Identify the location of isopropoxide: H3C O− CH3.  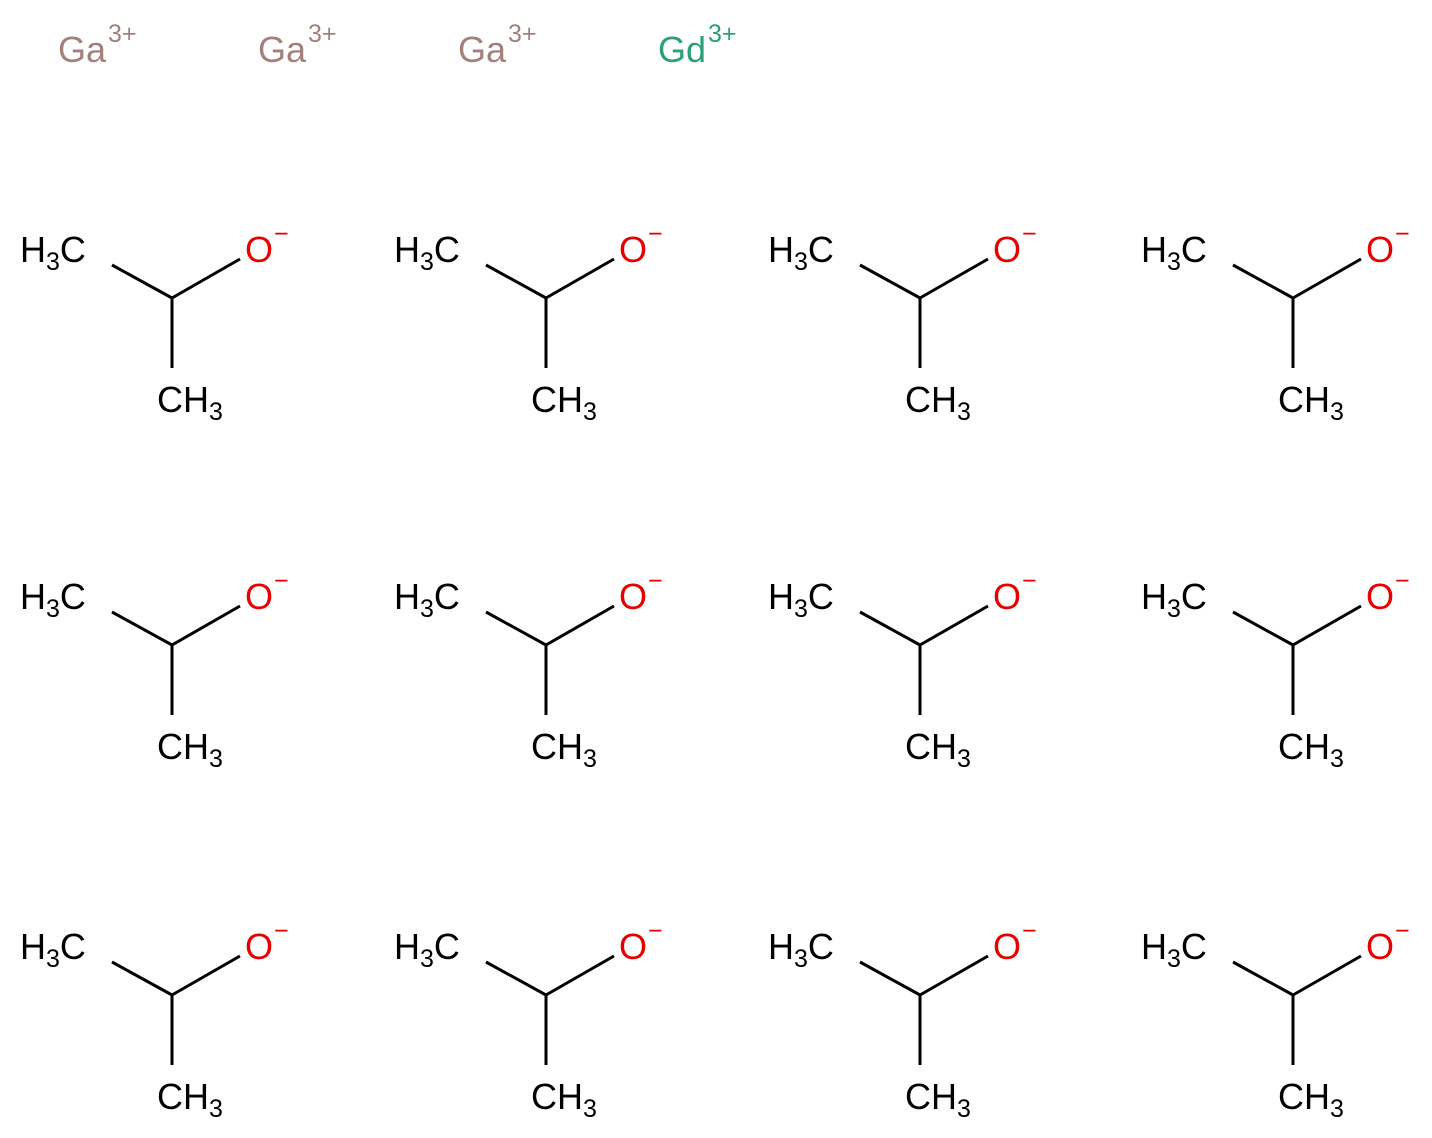
(154, 1020).